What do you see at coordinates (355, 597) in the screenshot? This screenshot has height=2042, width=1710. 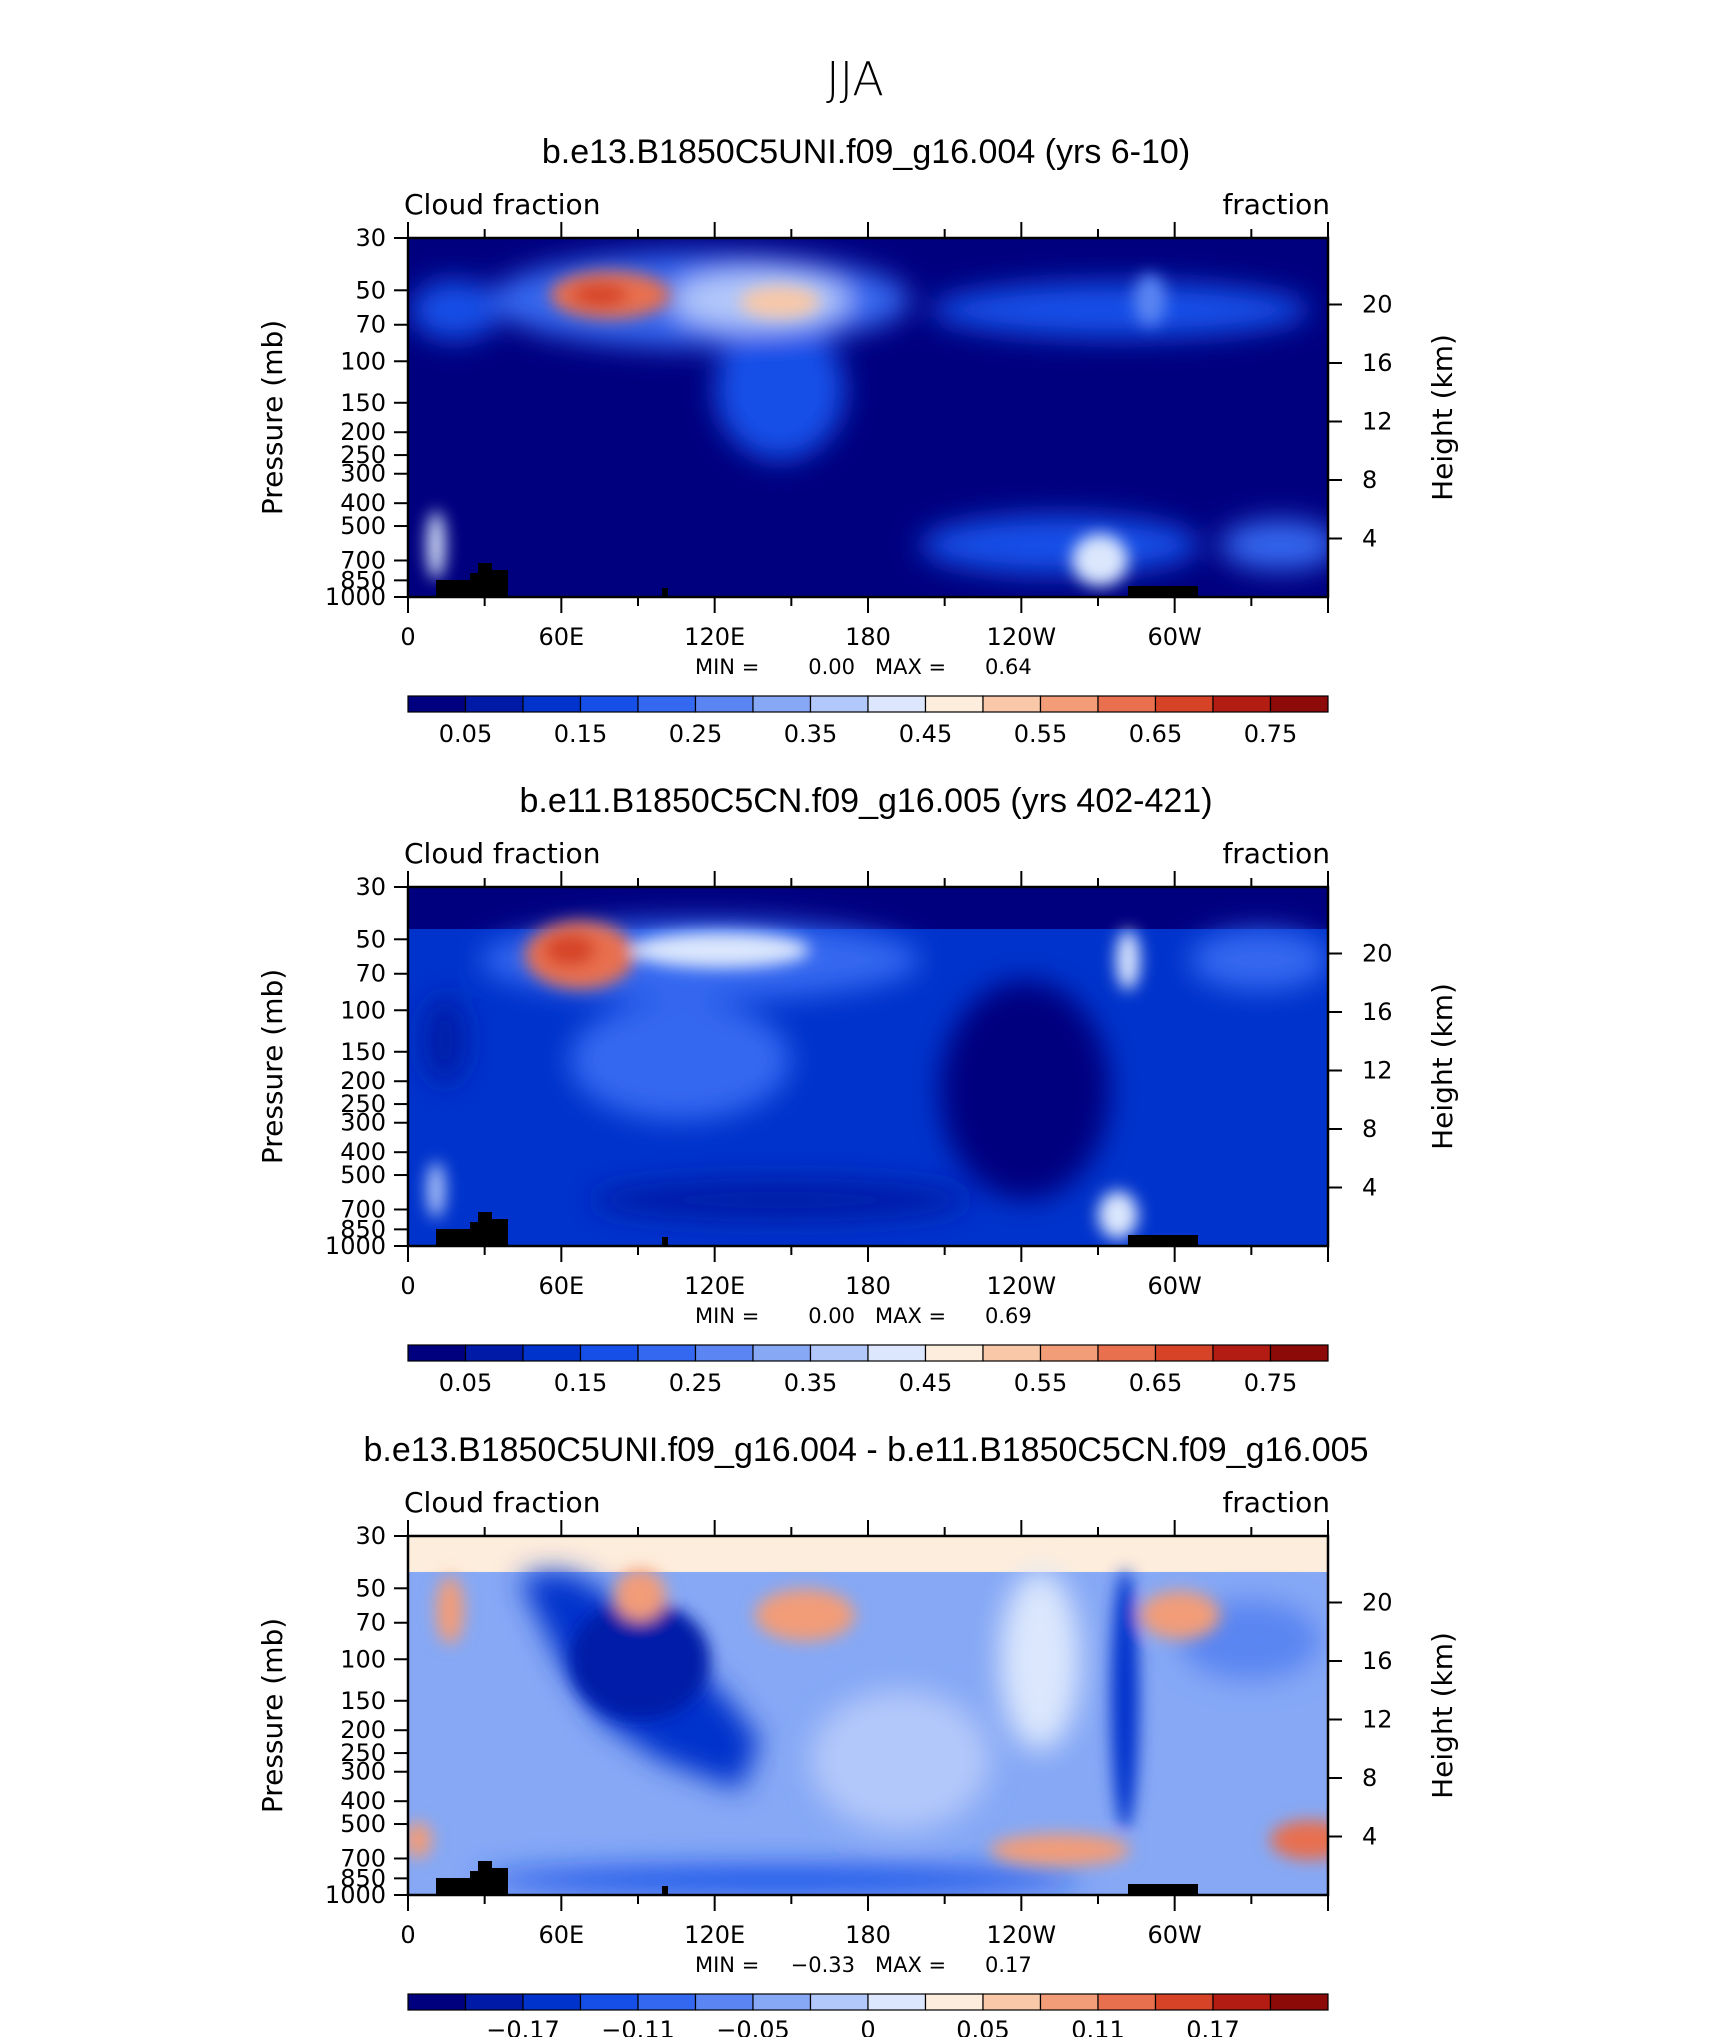 I see `panel-1-ytick-label: 1000` at bounding box center [355, 597].